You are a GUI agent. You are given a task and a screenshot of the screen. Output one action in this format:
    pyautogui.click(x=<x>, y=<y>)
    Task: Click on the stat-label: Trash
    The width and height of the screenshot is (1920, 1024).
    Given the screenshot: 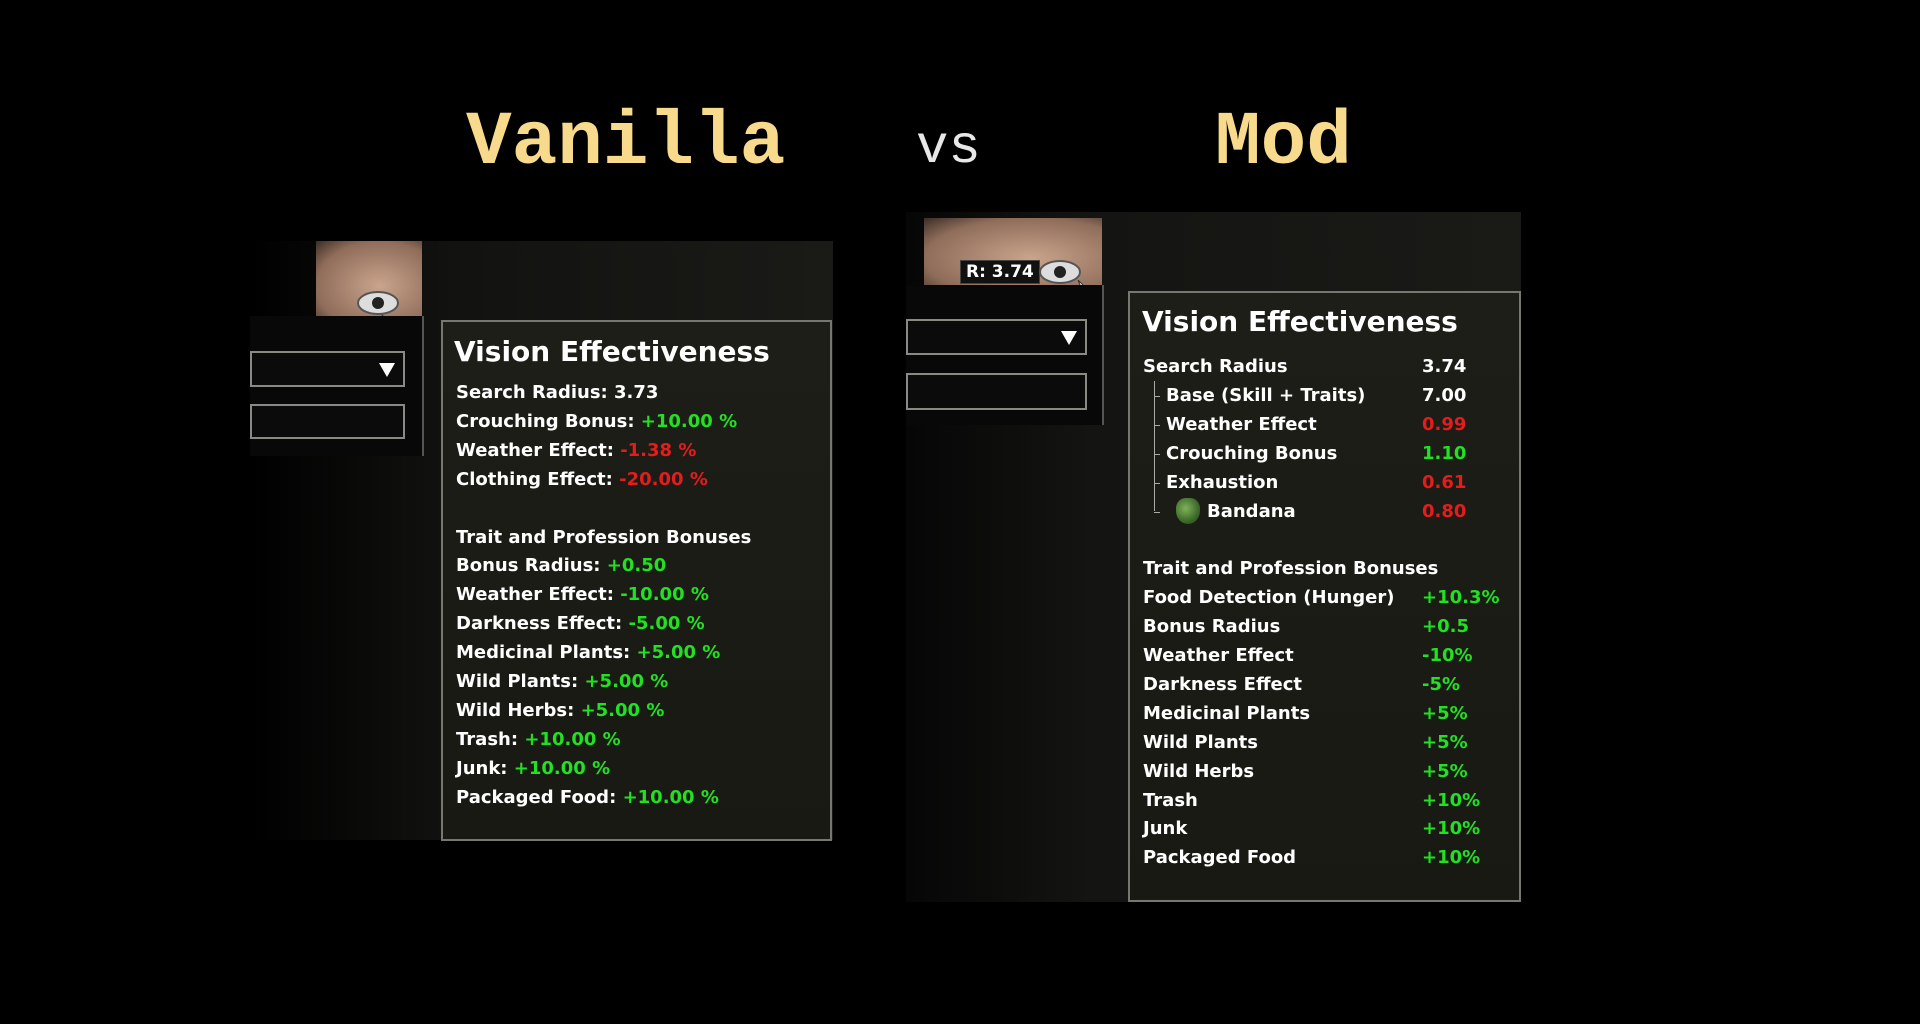 What is the action you would take?
    pyautogui.click(x=1170, y=800)
    